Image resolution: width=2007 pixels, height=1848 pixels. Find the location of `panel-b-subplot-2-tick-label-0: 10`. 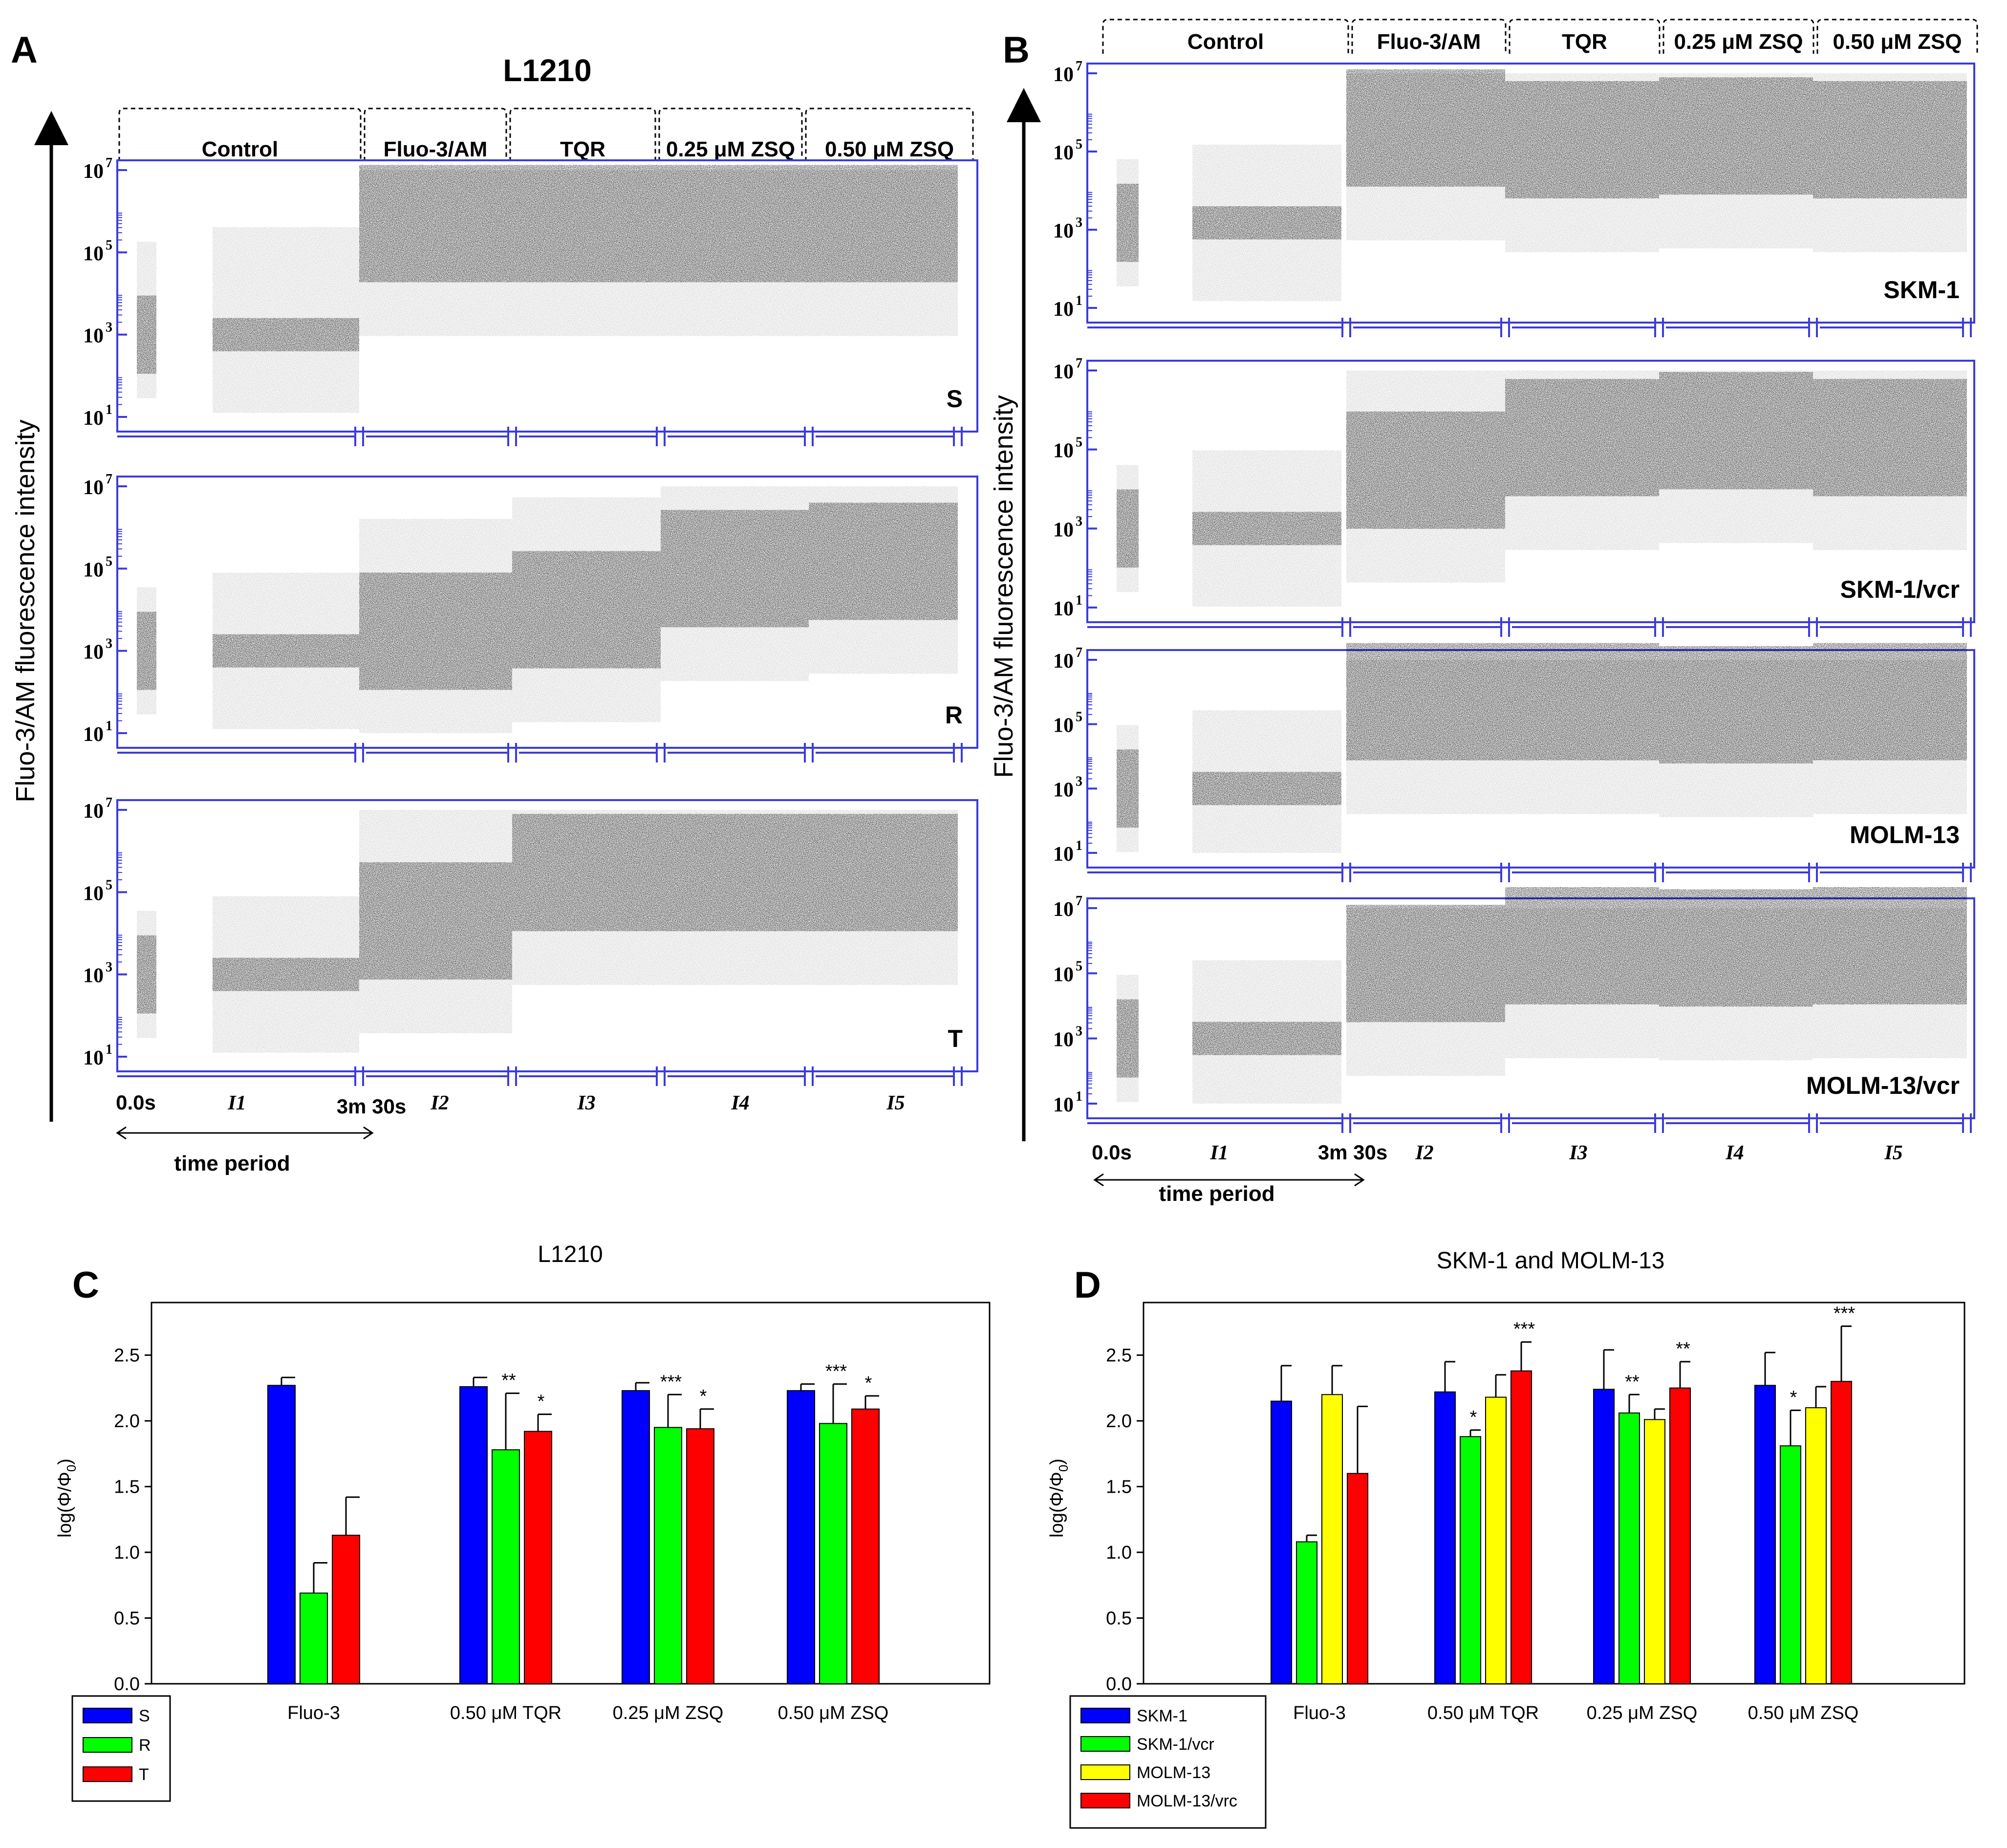

panel-b-subplot-2-tick-label-0: 10 is located at coordinates (1064, 854).